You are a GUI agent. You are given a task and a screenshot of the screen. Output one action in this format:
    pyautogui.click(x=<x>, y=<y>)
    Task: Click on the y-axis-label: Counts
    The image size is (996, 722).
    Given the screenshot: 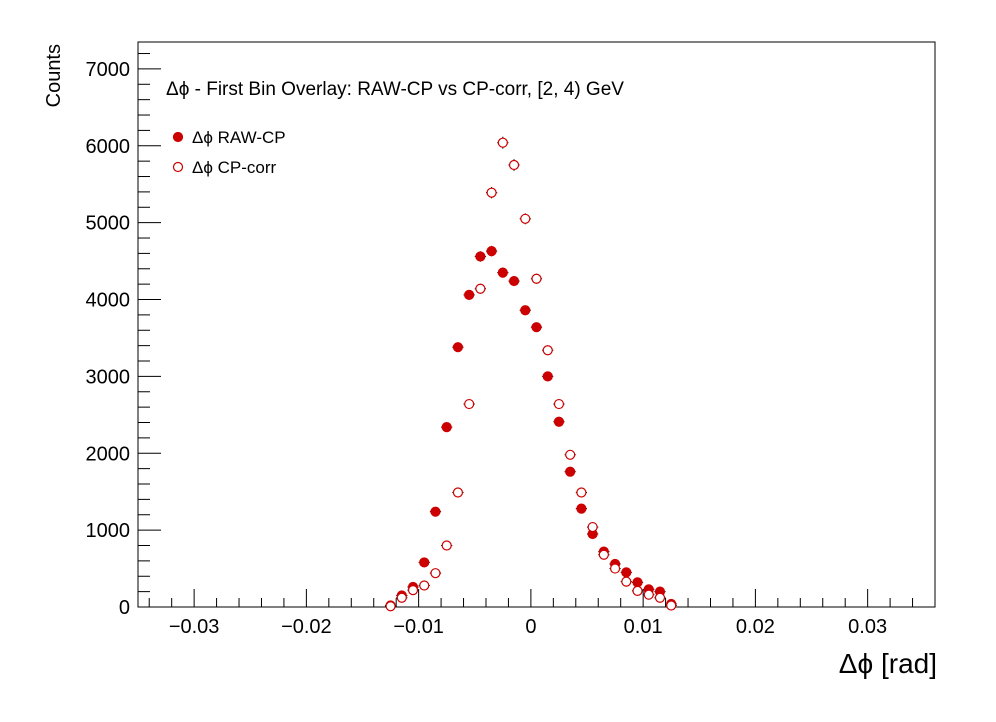 What is the action you would take?
    pyautogui.click(x=54, y=75)
    